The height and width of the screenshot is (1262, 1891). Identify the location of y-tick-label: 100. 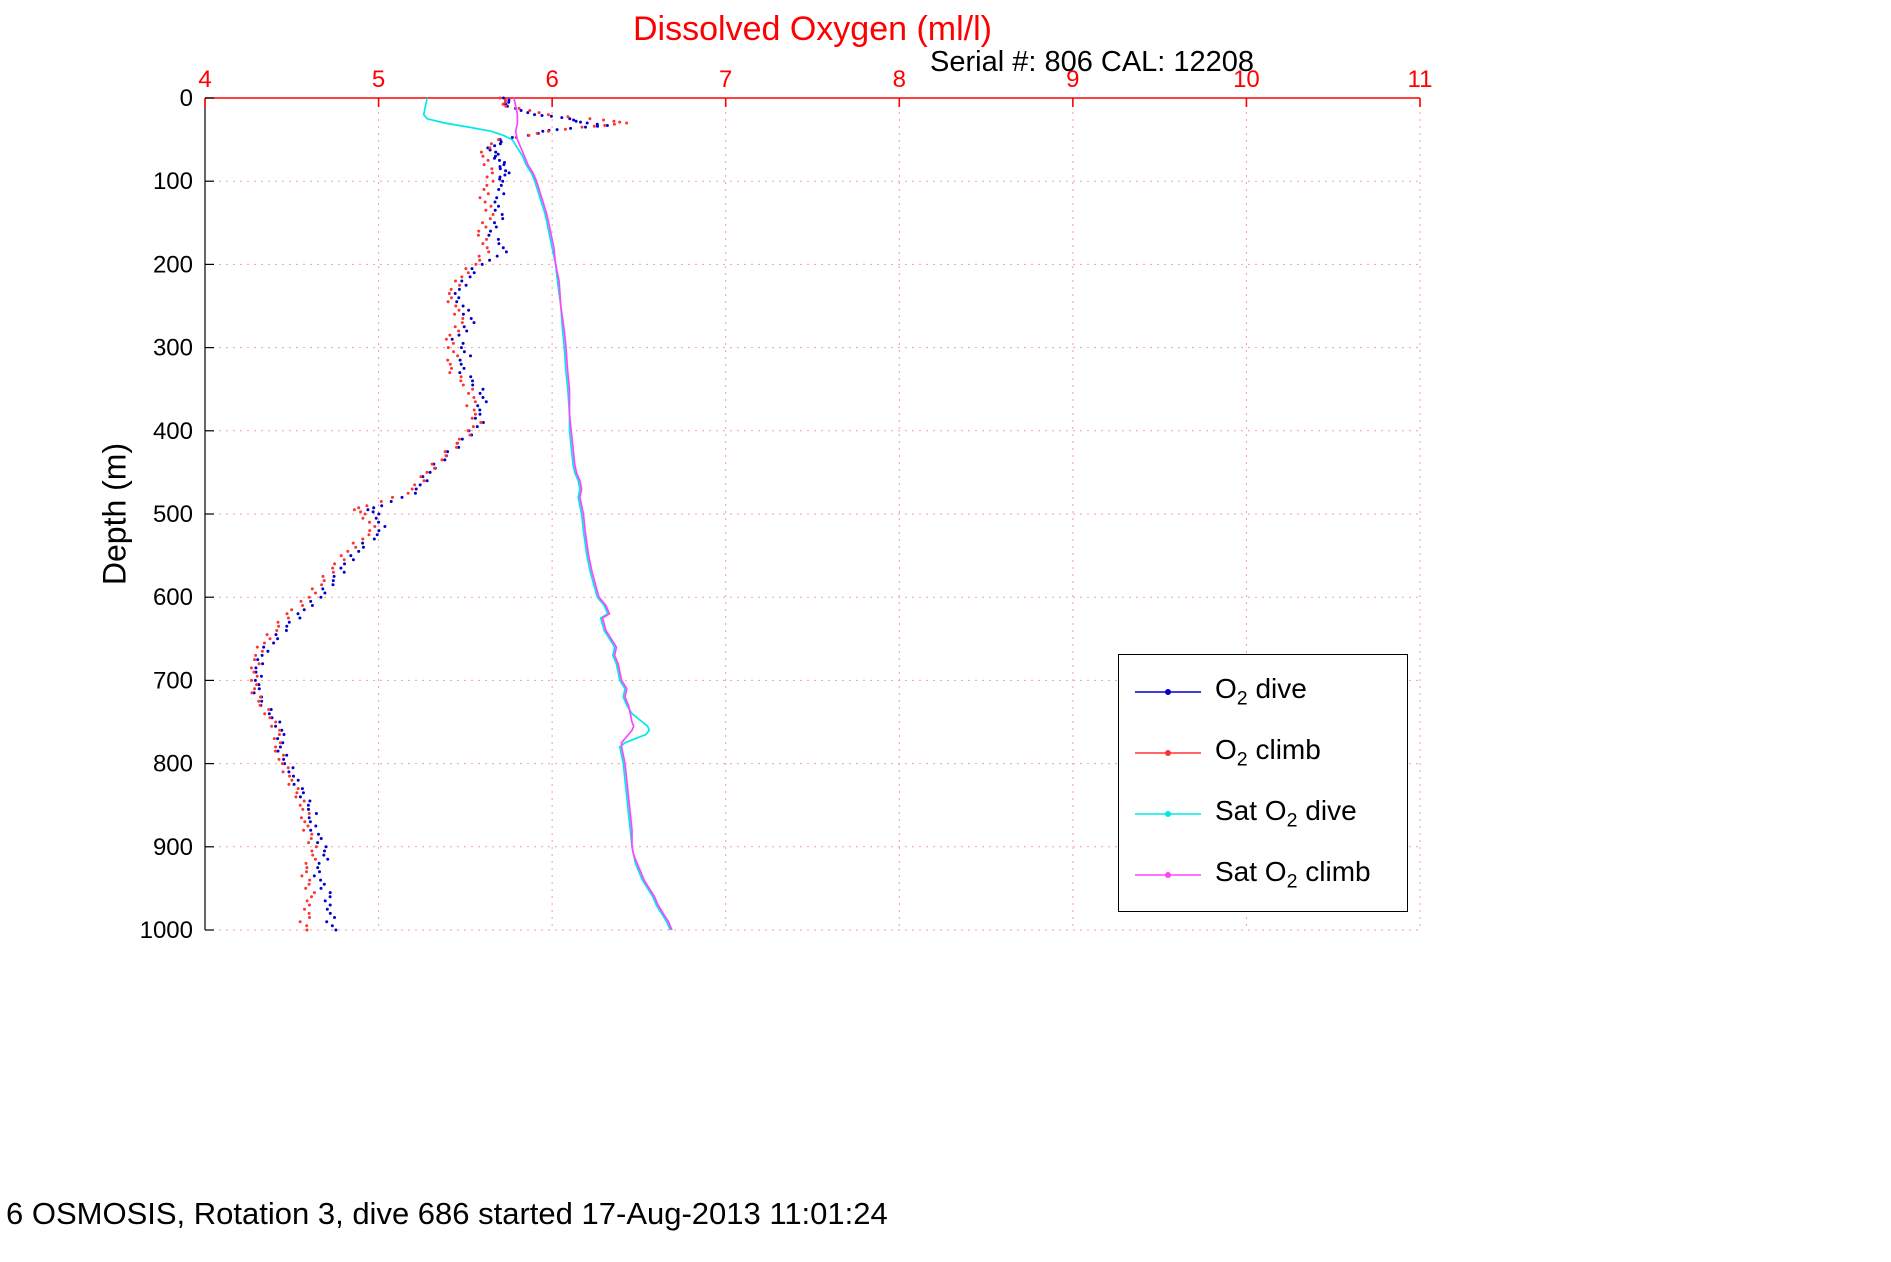
(173, 181).